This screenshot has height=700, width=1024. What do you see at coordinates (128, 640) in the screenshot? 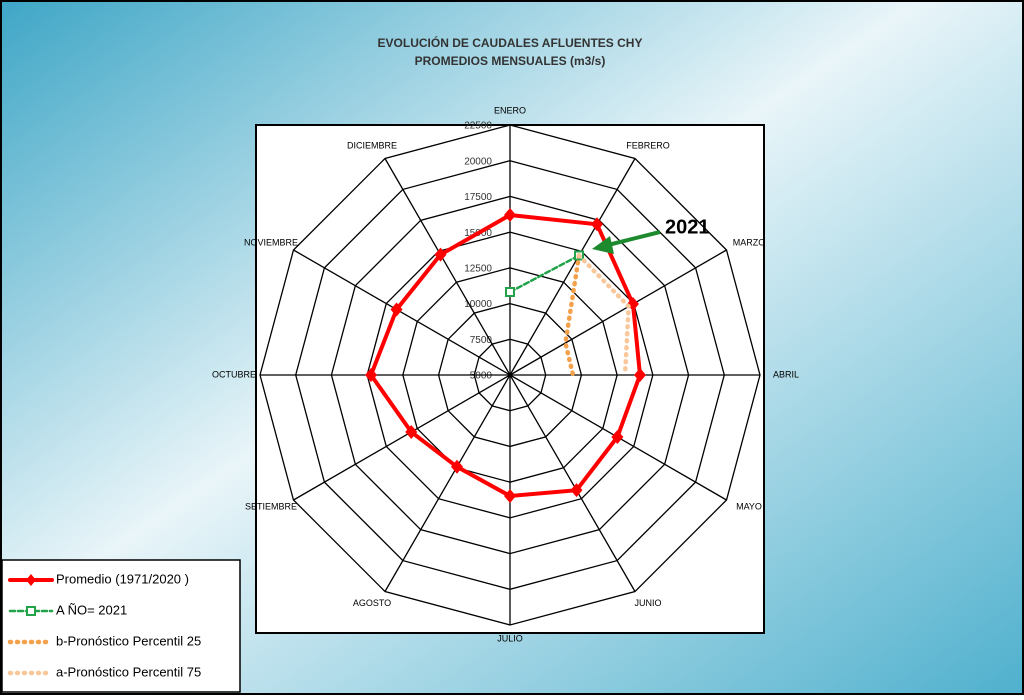
I see `legend-label: b-Pronóstico Percentil 25` at bounding box center [128, 640].